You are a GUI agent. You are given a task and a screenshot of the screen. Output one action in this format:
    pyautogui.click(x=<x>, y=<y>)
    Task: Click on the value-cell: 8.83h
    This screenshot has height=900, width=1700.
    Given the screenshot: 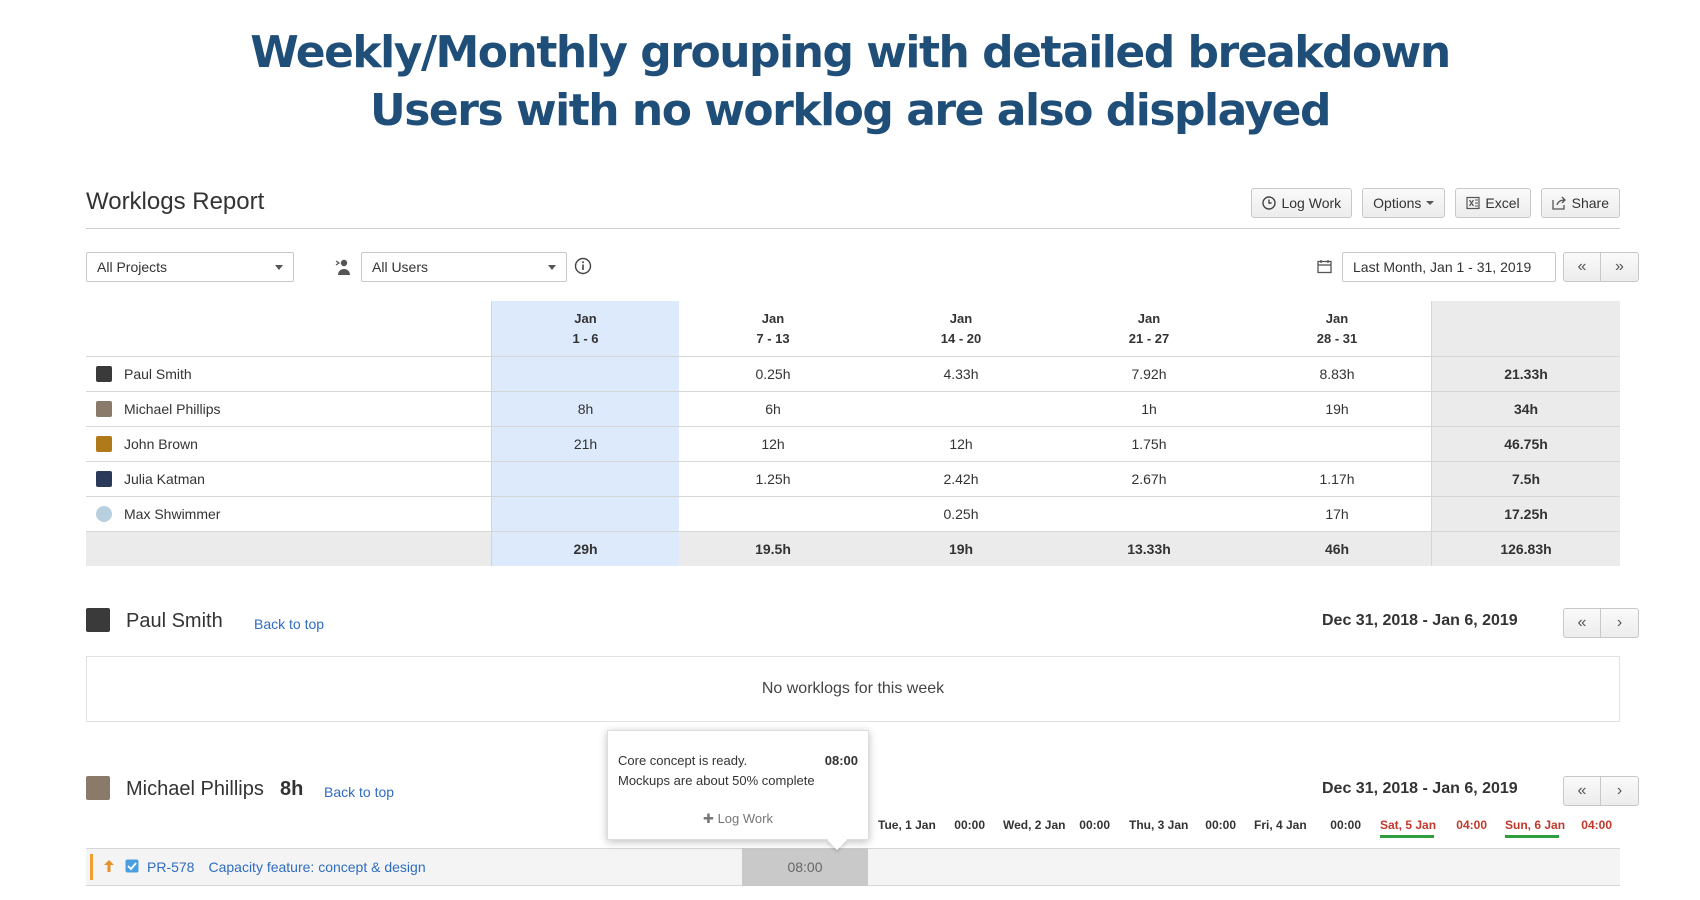 What is the action you would take?
    pyautogui.click(x=1337, y=374)
    